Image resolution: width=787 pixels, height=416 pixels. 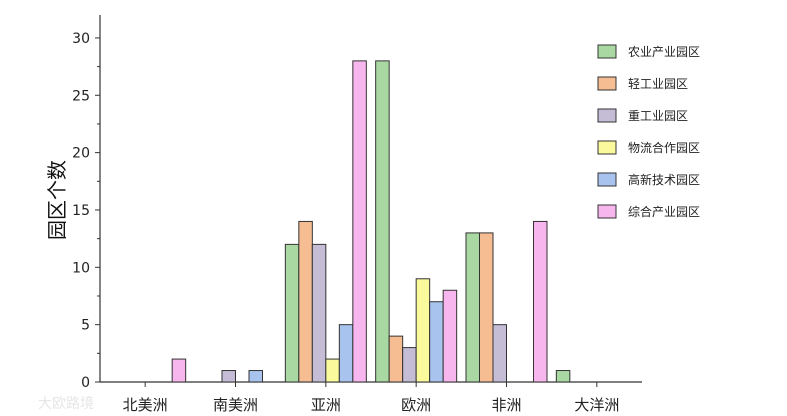 What do you see at coordinates (57, 200) in the screenshot?
I see `y-axis-title: 园区个数` at bounding box center [57, 200].